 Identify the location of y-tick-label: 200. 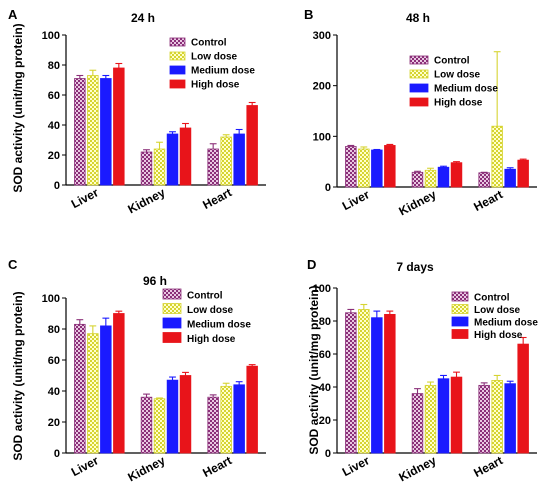
(322, 87).